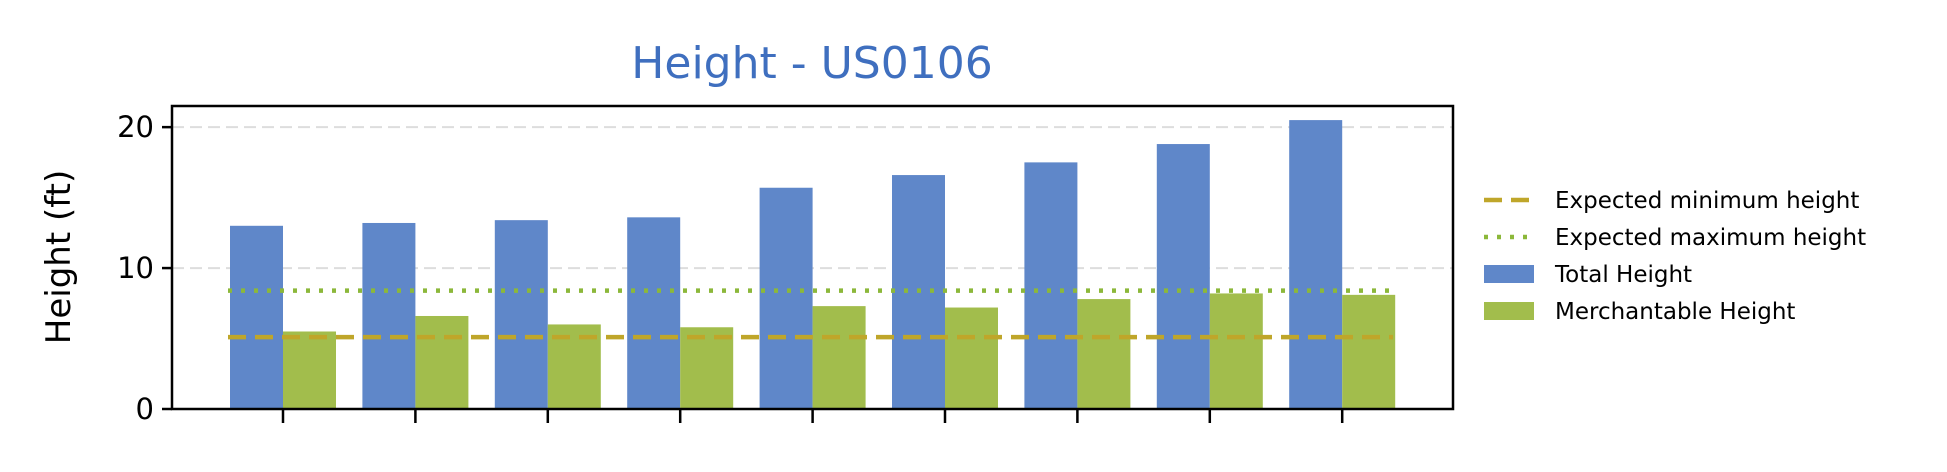 This screenshot has width=1947, height=472. I want to click on reference-lines, so click(810, 314).